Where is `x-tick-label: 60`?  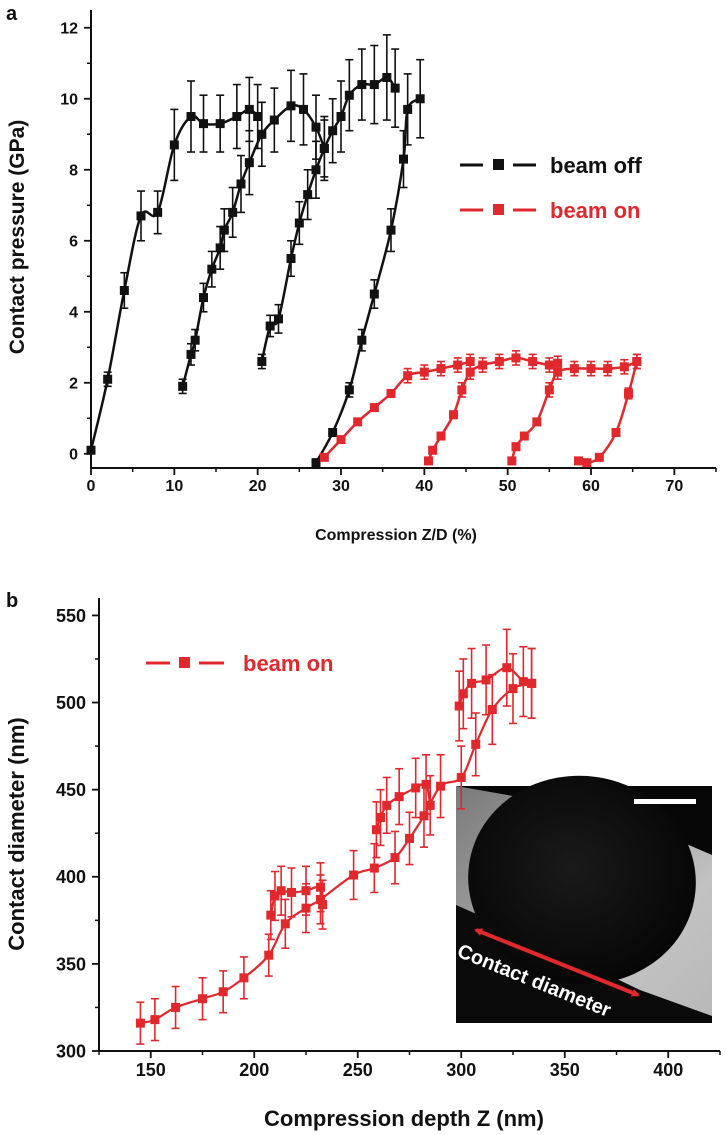
x-tick-label: 60 is located at coordinates (591, 486).